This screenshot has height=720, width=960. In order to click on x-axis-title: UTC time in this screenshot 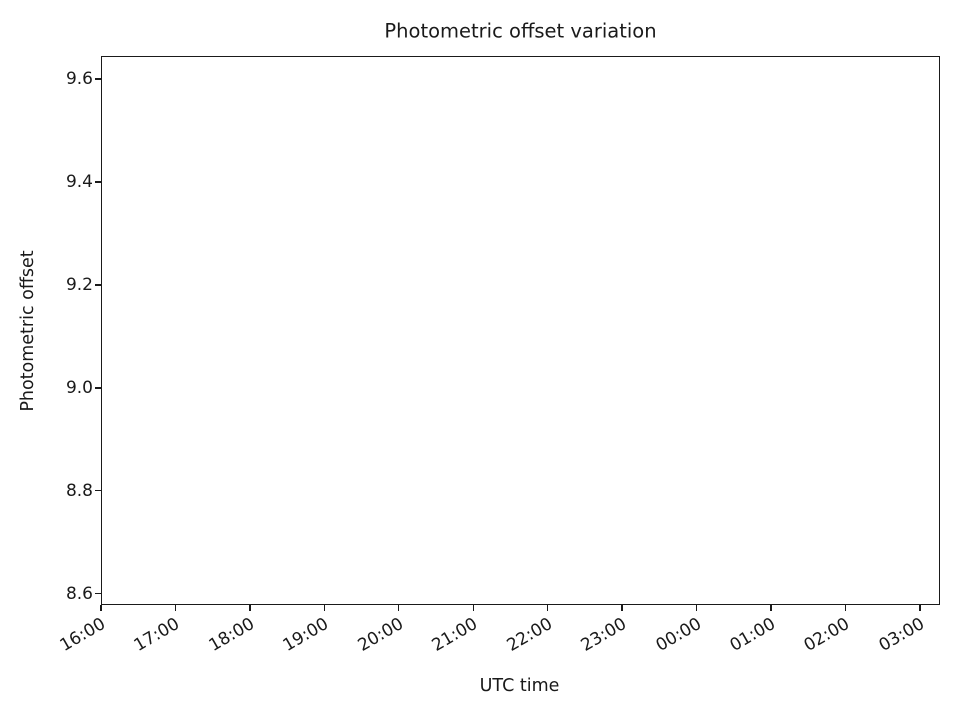, I will do `click(519, 686)`.